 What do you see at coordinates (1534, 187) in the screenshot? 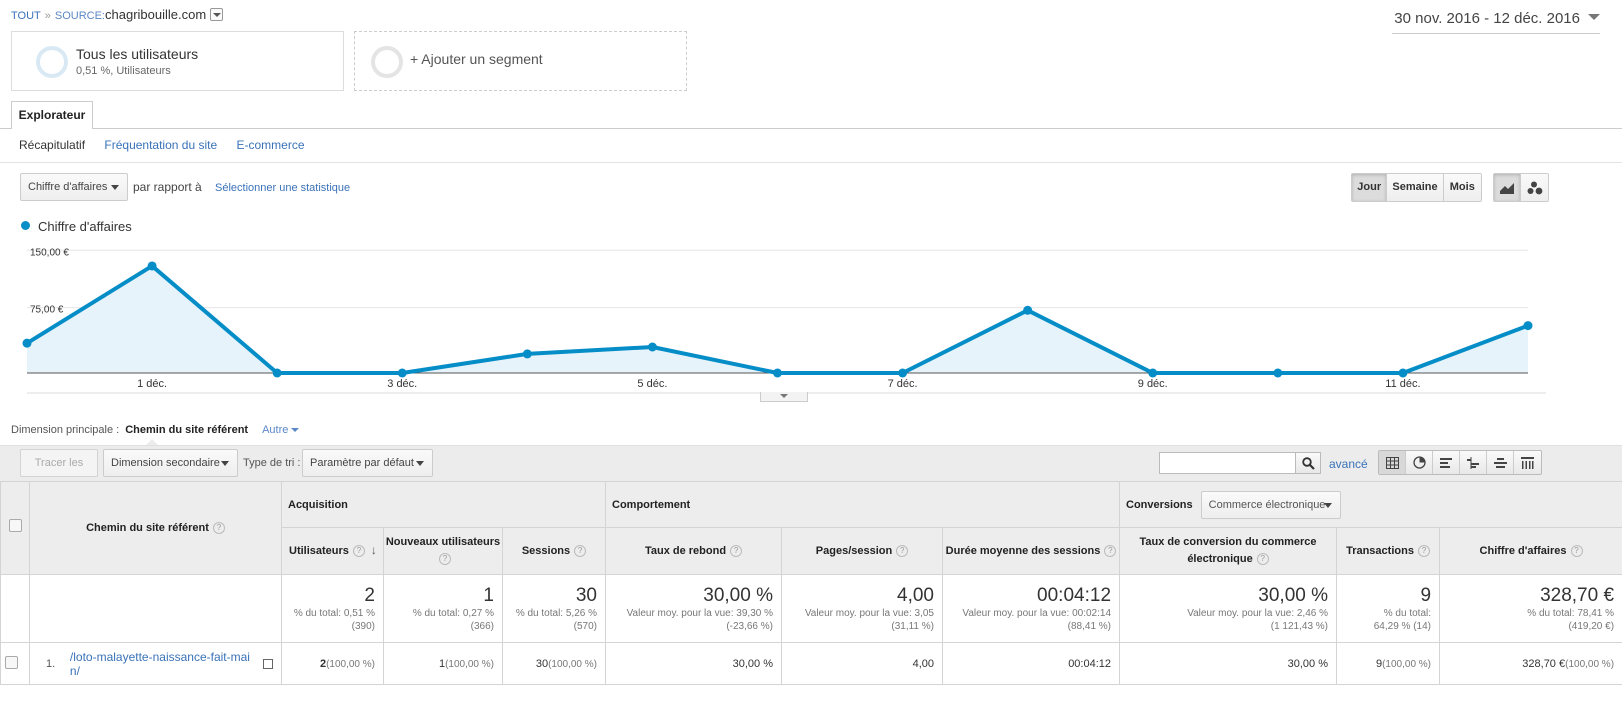
I see `motion-chart-button` at bounding box center [1534, 187].